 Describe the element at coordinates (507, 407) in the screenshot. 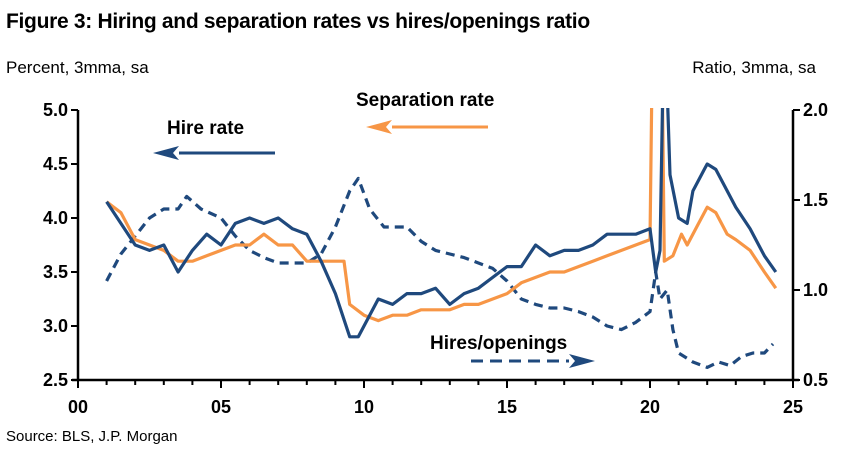

I see `x-tick-label: 15` at that location.